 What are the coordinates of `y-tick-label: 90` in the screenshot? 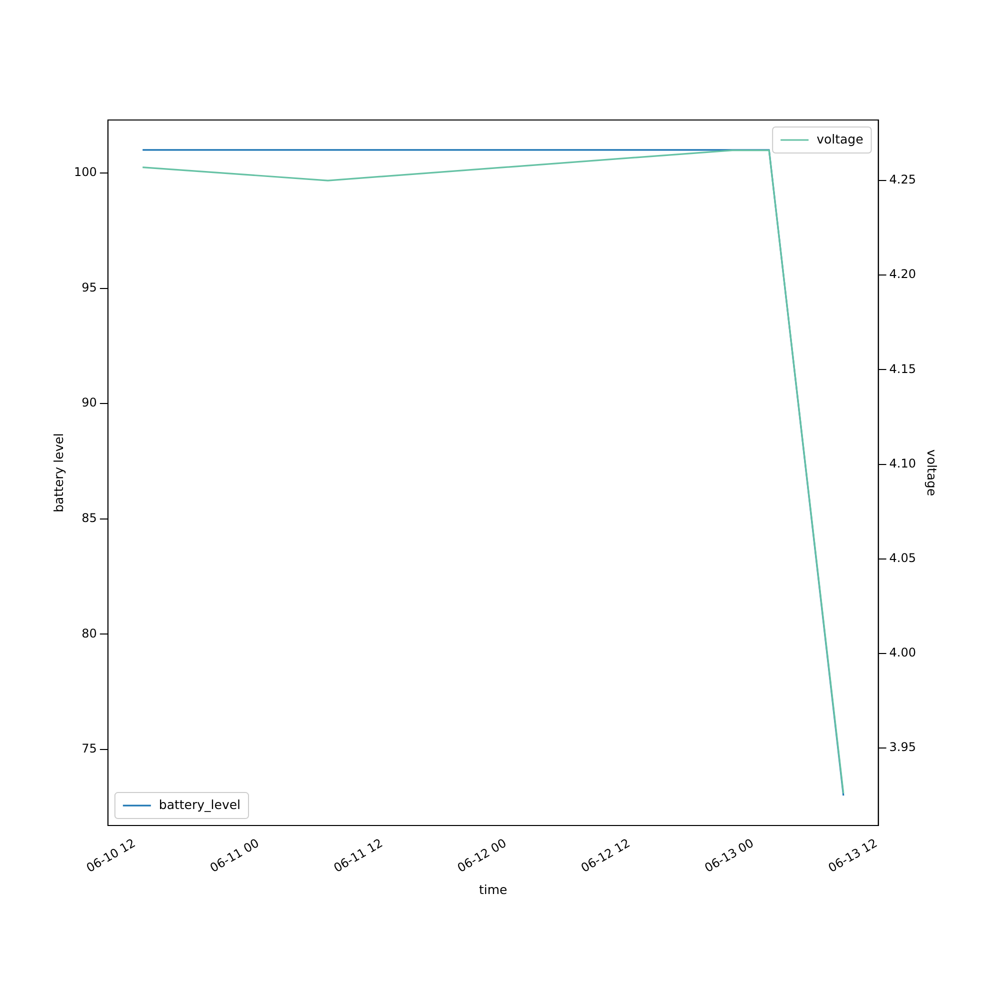 It's located at (89, 403).